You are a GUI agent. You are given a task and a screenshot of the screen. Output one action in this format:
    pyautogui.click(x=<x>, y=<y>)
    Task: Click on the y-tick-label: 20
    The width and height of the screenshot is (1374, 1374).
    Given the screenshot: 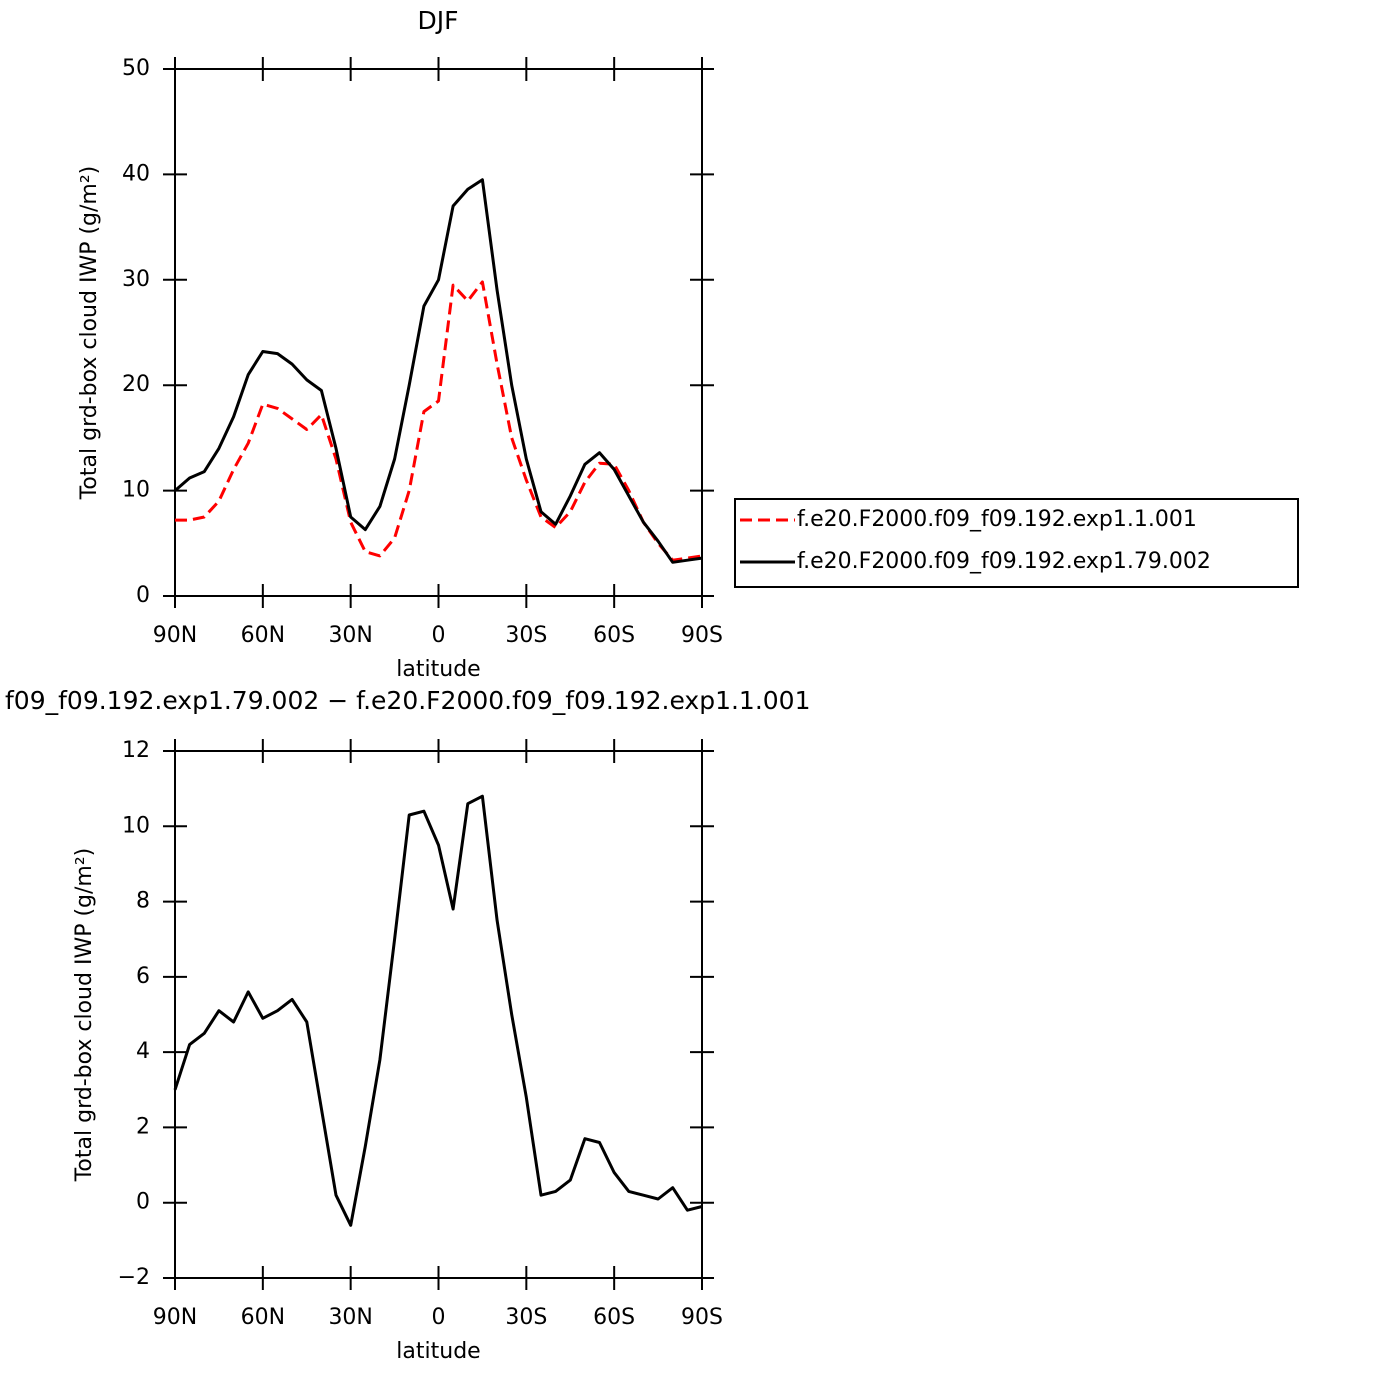 What is the action you would take?
    pyautogui.click(x=136, y=384)
    